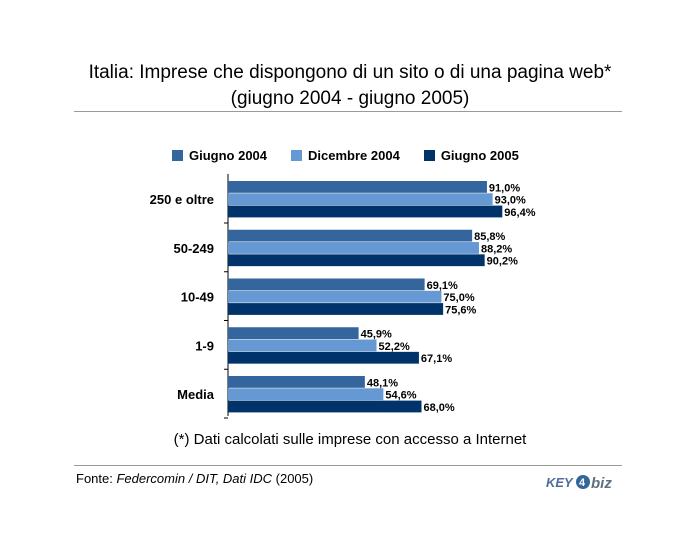 Image resolution: width=700 pixels, height=550 pixels. What do you see at coordinates (197, 297) in the screenshot?
I see `category-label-10-49: 10-49` at bounding box center [197, 297].